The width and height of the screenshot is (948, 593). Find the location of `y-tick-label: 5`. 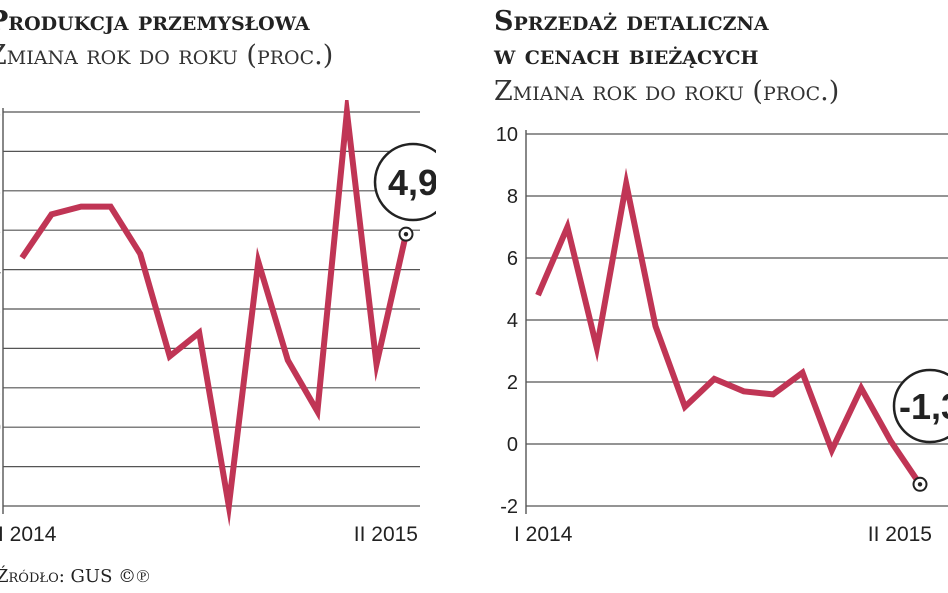

y-tick-label: 5 is located at coordinates (0, 231).